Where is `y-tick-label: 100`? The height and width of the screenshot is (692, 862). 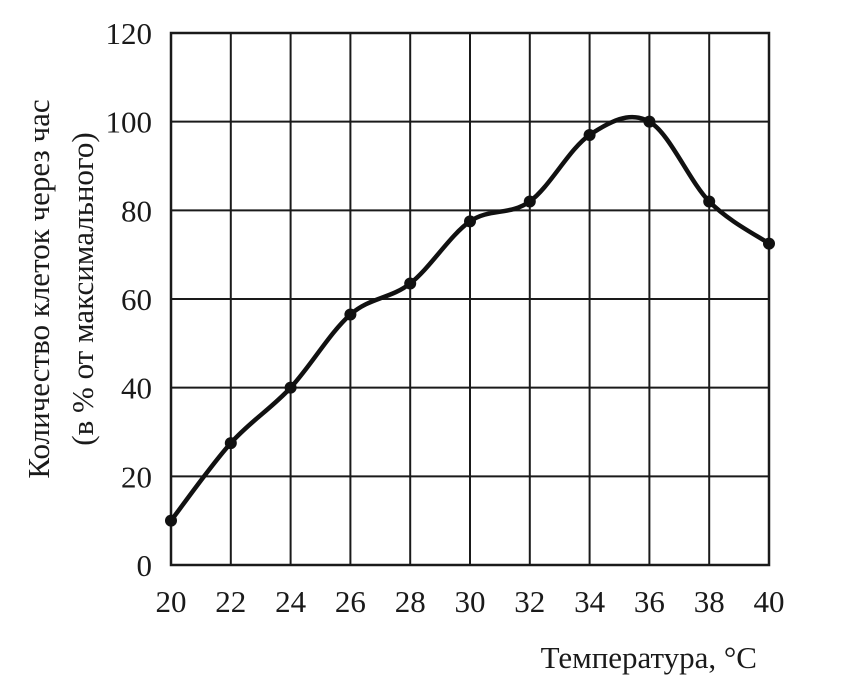
y-tick-label: 100 is located at coordinates (129, 122).